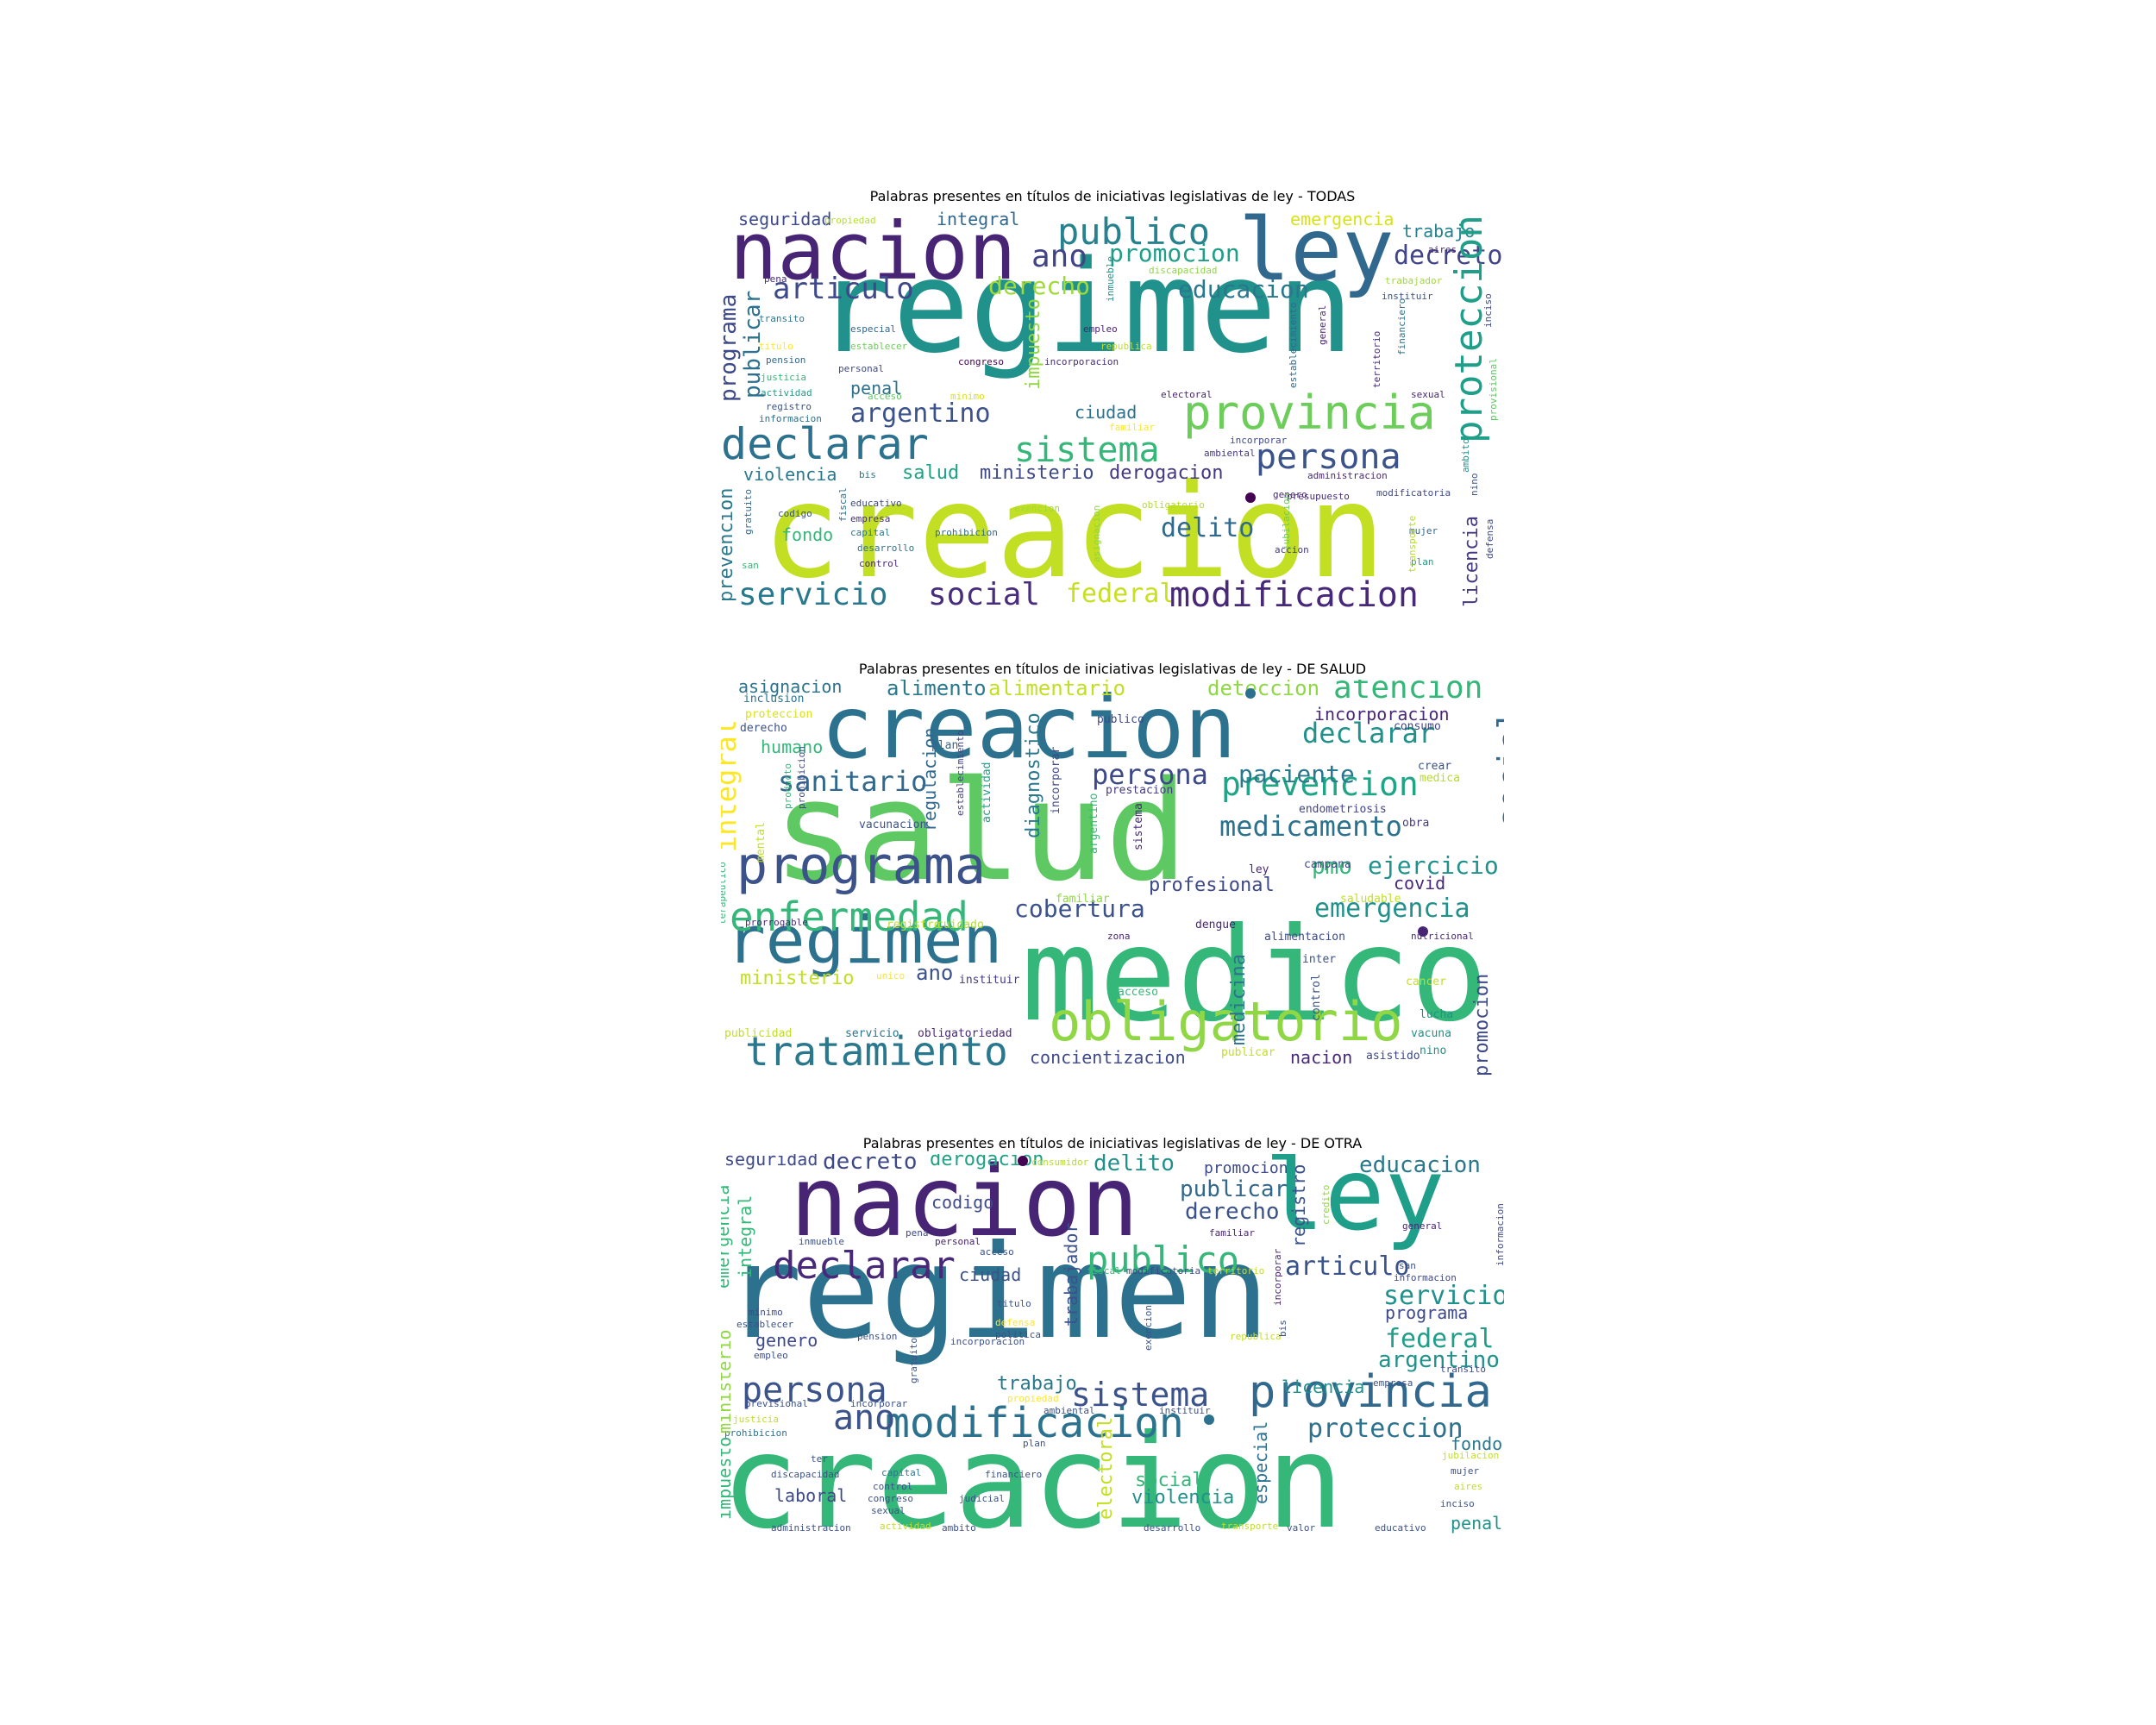  What do you see at coordinates (750, 565) in the screenshot?
I see `cloud-word: san` at bounding box center [750, 565].